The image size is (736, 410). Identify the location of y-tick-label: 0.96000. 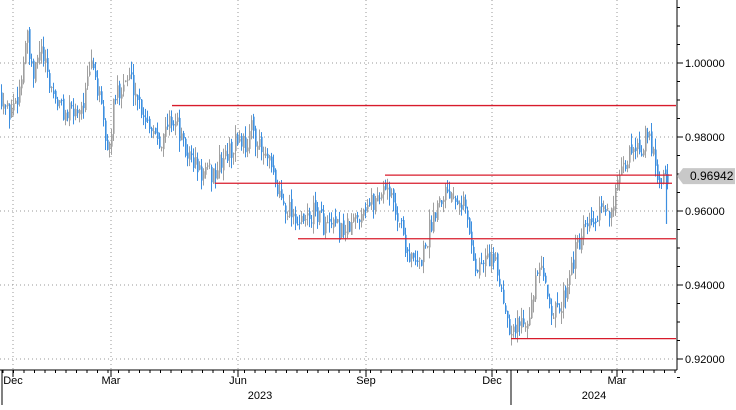
(705, 212).